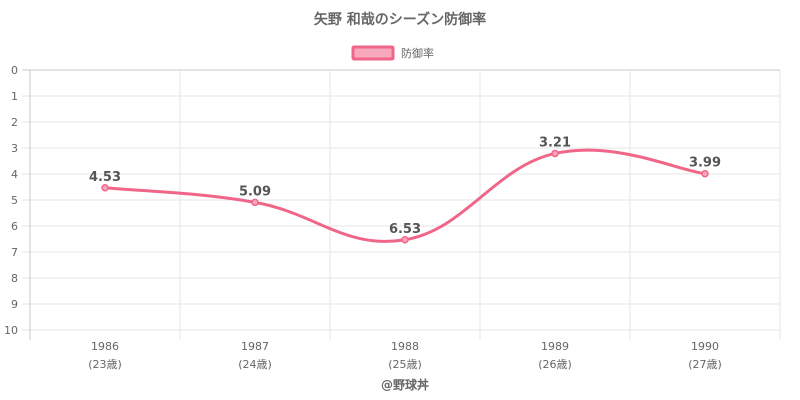 This screenshot has width=800, height=400. Describe the element at coordinates (405, 229) in the screenshot. I see `data-label: 6.53` at that location.